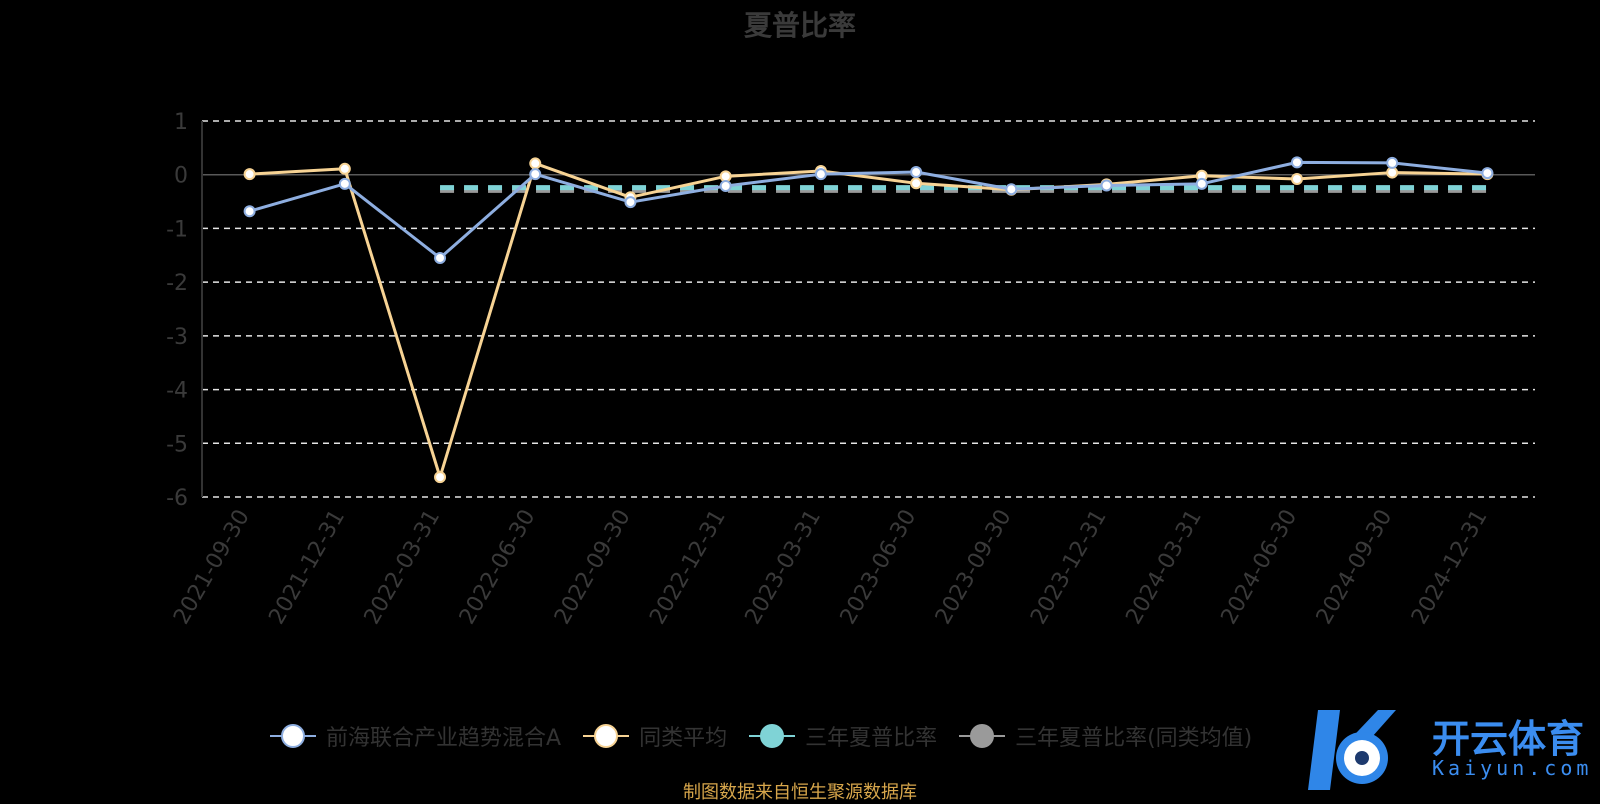 The width and height of the screenshot is (1600, 804). I want to click on legend-label-fund: 前海联合产业趋势混合A, so click(444, 738).